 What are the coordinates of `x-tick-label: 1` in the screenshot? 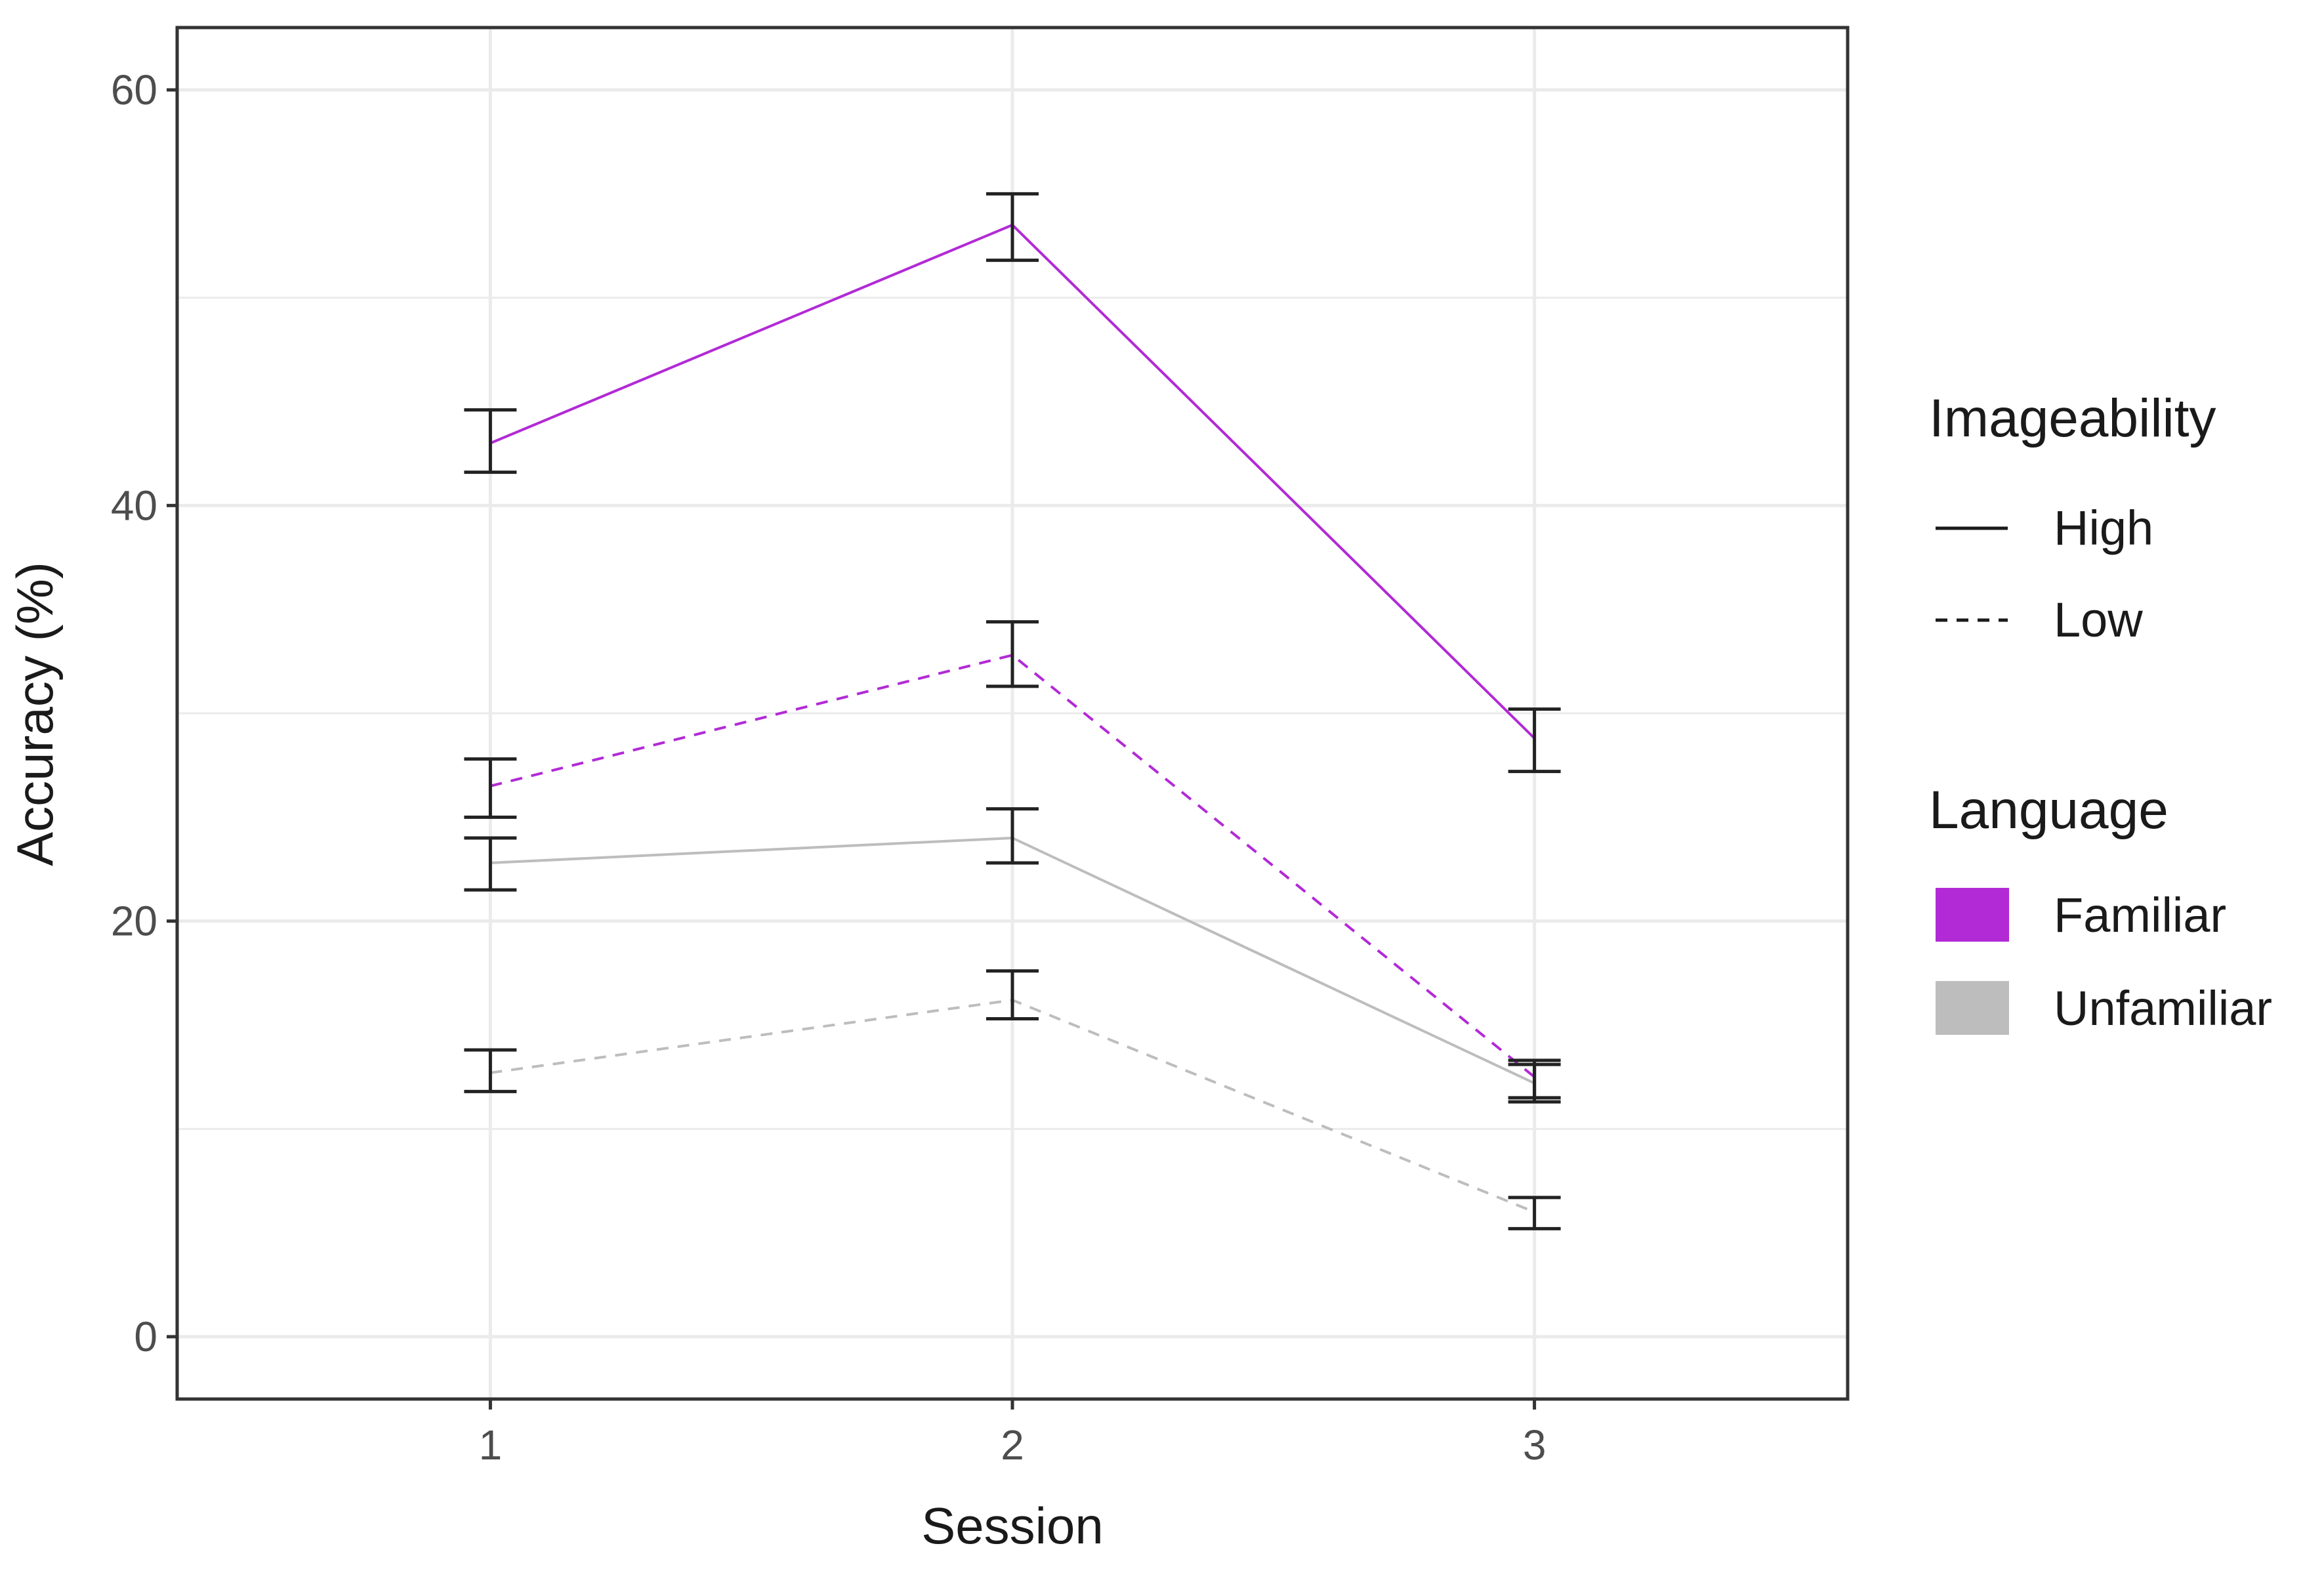 It's located at (491, 1445).